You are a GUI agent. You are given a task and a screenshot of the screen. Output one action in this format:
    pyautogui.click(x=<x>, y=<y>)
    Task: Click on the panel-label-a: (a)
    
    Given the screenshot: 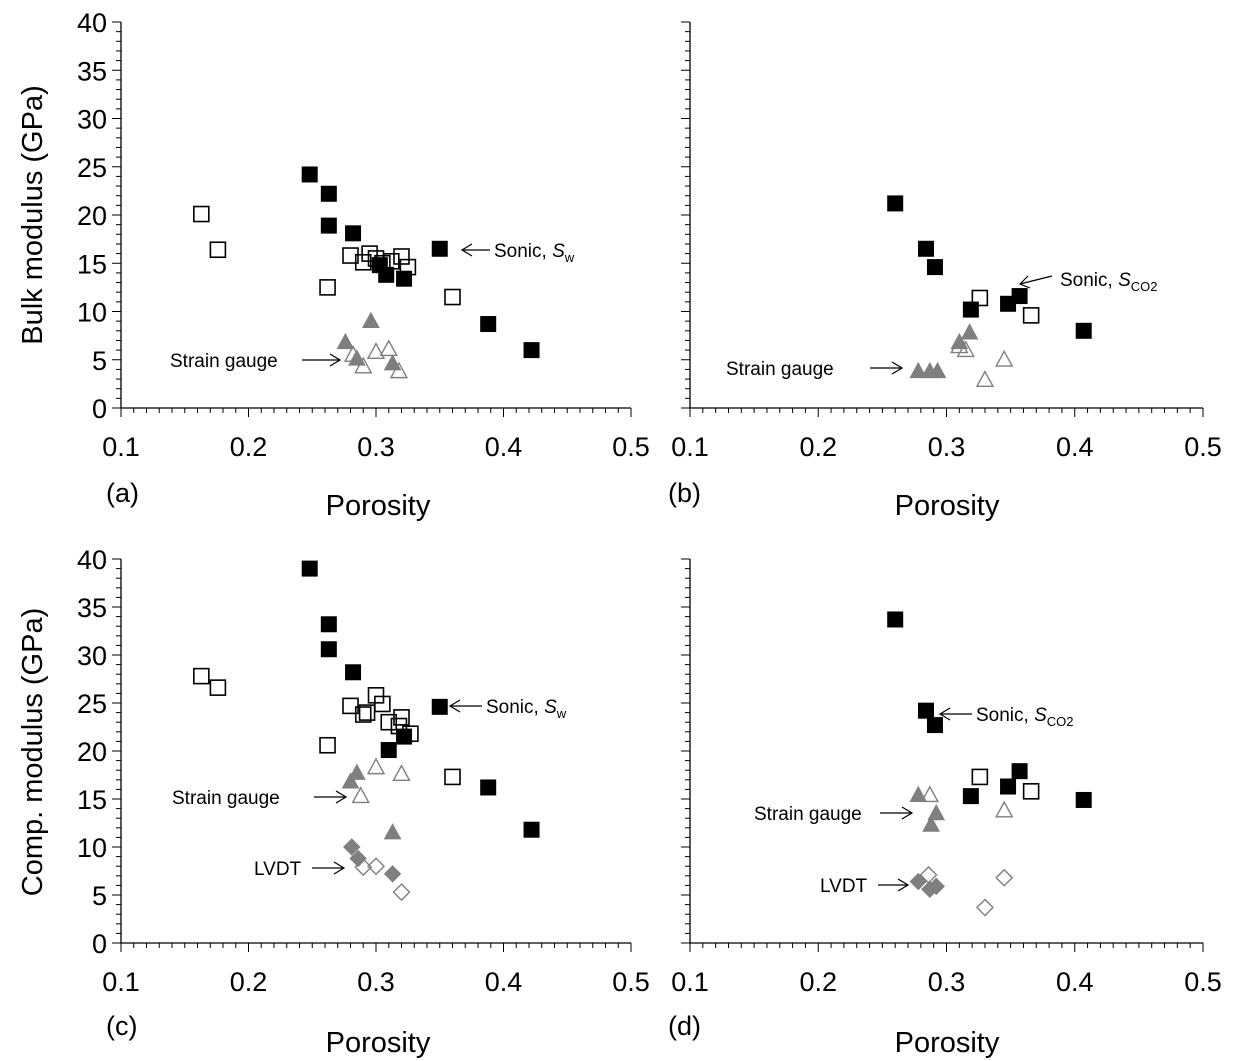 What is the action you would take?
    pyautogui.click(x=122, y=493)
    